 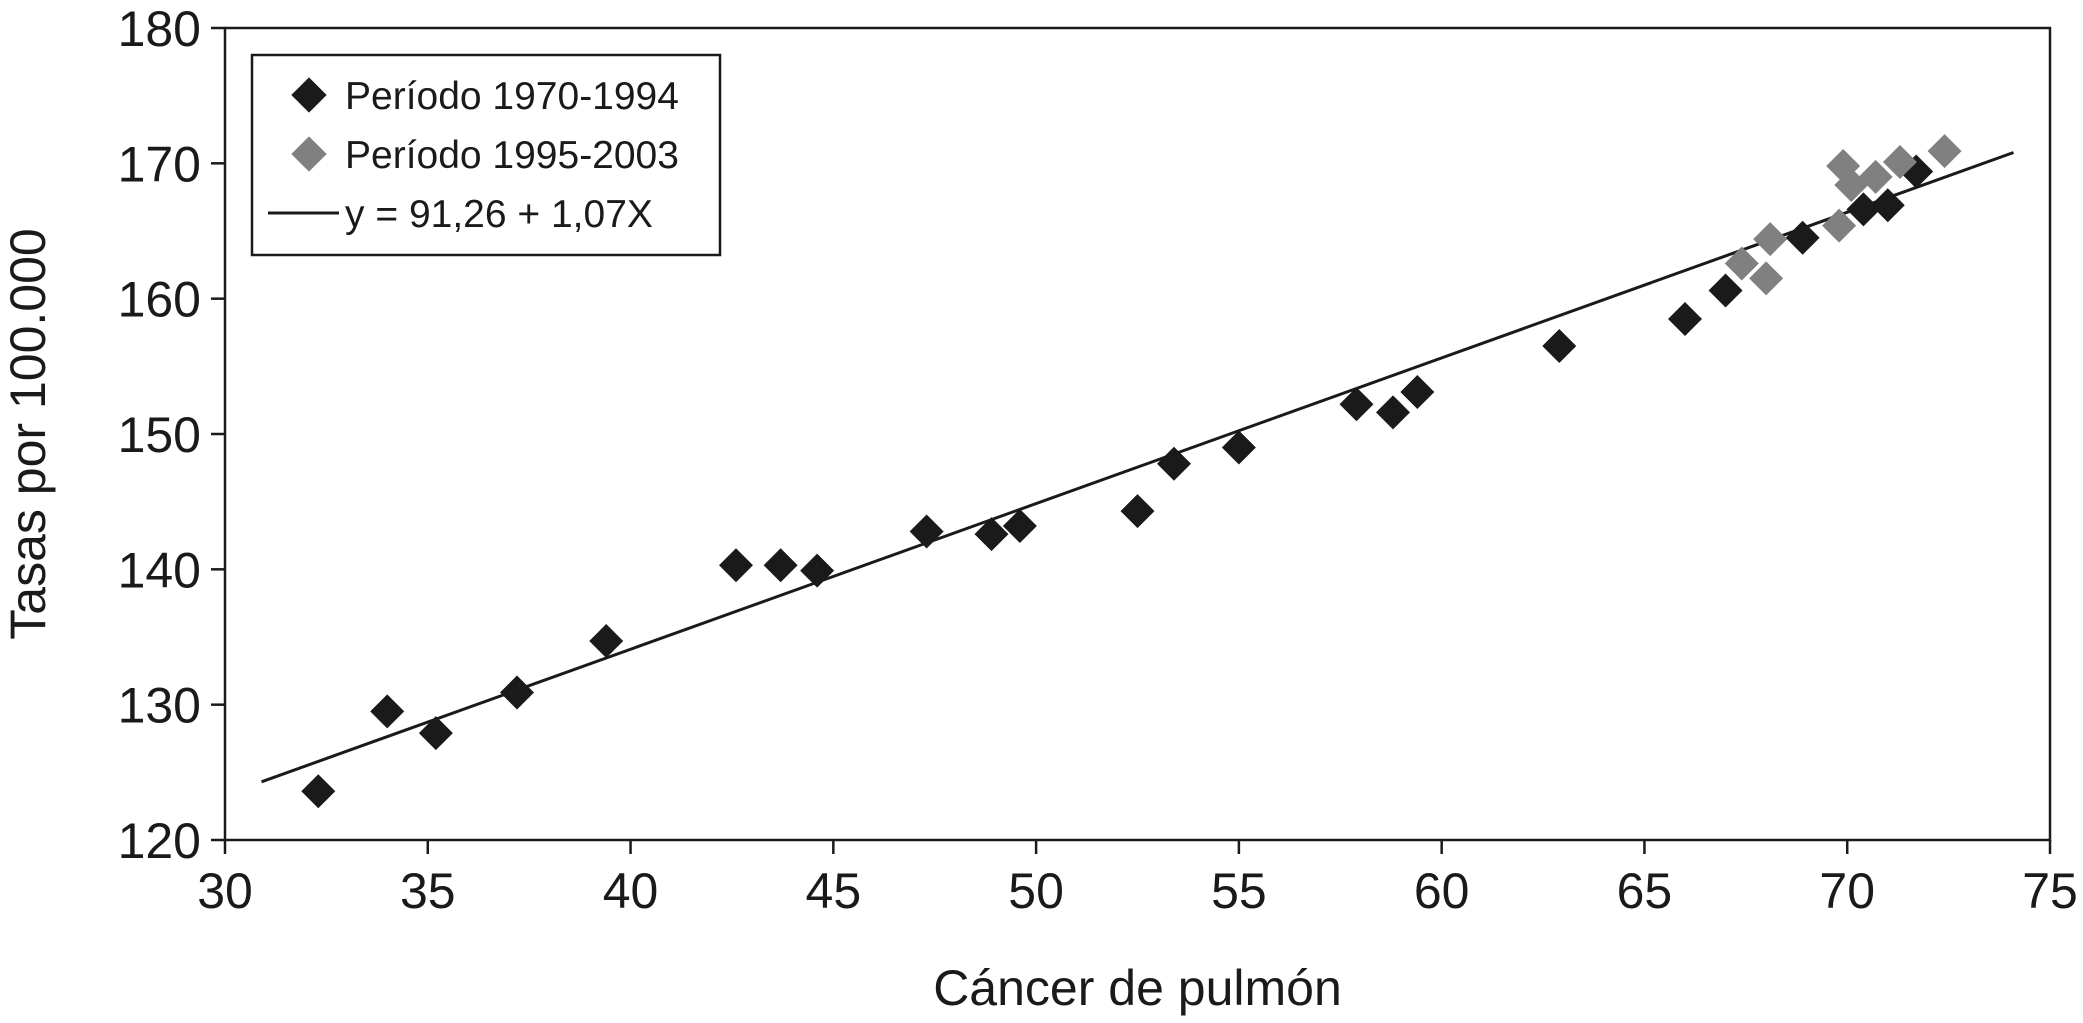 I want to click on y-tick-label: 140, so click(x=159, y=570).